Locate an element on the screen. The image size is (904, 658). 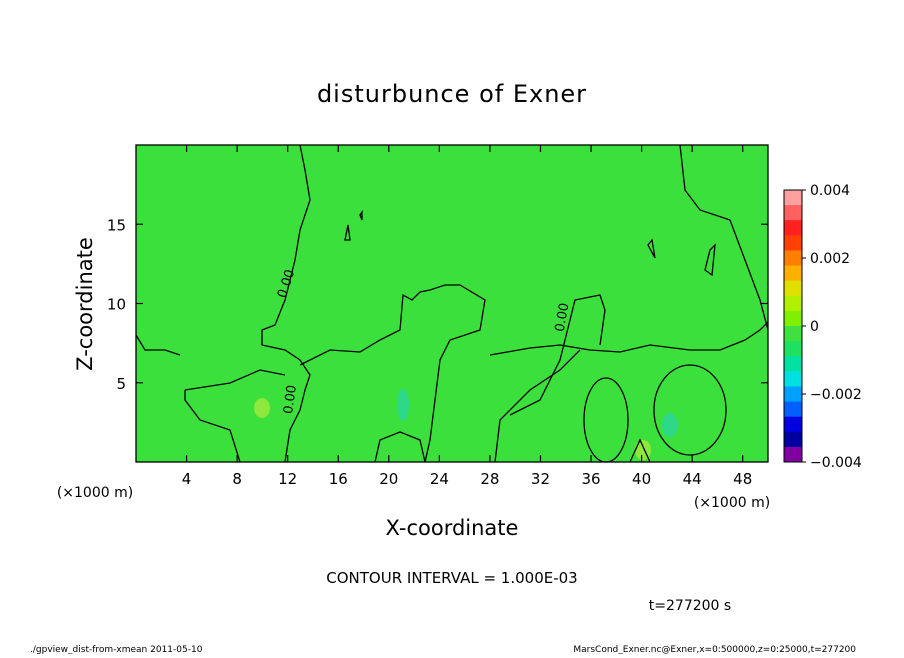
y-tick-label: 15 is located at coordinates (116, 225).